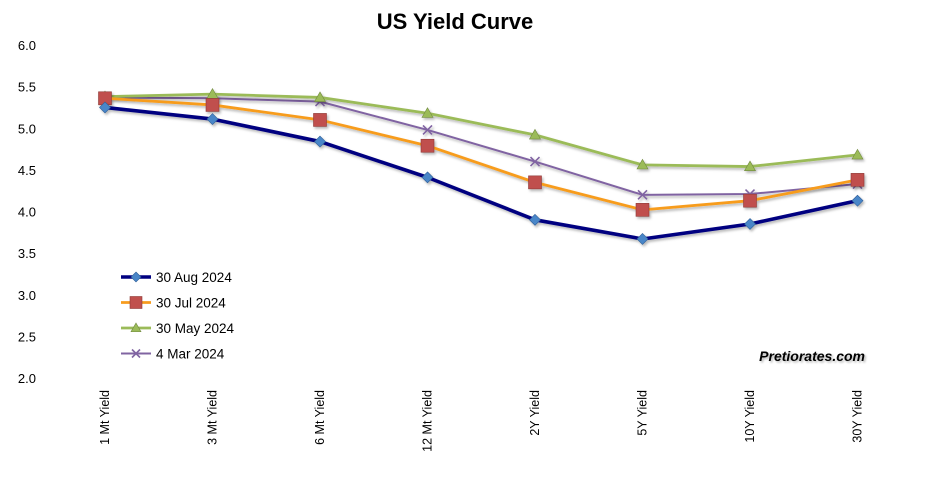 The image size is (945, 480). I want to click on legend-item: 4 Mar 2024, so click(173, 354).